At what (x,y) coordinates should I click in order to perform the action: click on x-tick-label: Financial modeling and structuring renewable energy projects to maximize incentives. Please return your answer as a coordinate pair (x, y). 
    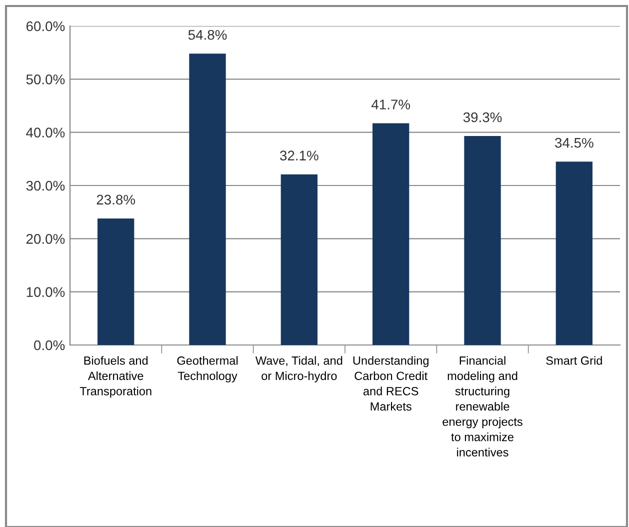
    Looking at the image, I should click on (482, 406).